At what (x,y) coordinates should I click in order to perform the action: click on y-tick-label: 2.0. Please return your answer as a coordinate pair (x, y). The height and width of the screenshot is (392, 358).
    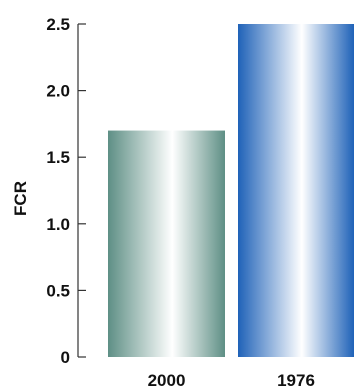
    Looking at the image, I should click on (58, 91).